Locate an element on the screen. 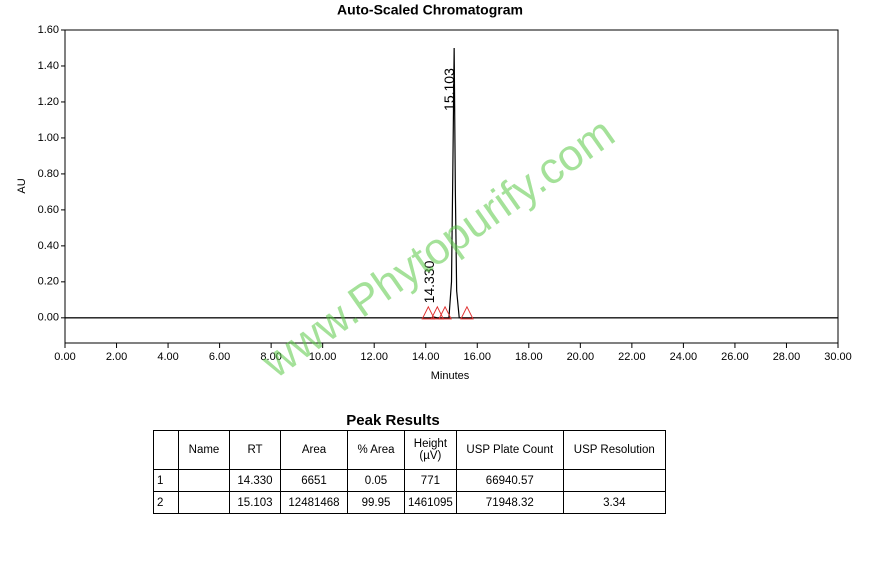 This screenshot has width=876, height=565. x-tick-label: 8.00 is located at coordinates (270, 357).